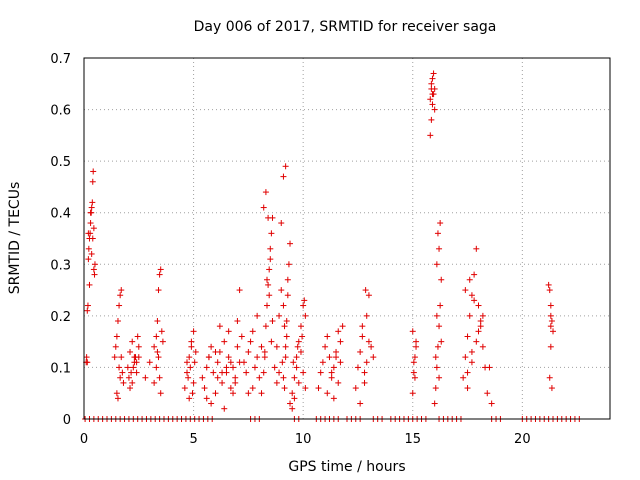 Image resolution: width=640 pixels, height=480 pixels. What do you see at coordinates (303, 439) in the screenshot?
I see `x-tick-label: 10` at bounding box center [303, 439].